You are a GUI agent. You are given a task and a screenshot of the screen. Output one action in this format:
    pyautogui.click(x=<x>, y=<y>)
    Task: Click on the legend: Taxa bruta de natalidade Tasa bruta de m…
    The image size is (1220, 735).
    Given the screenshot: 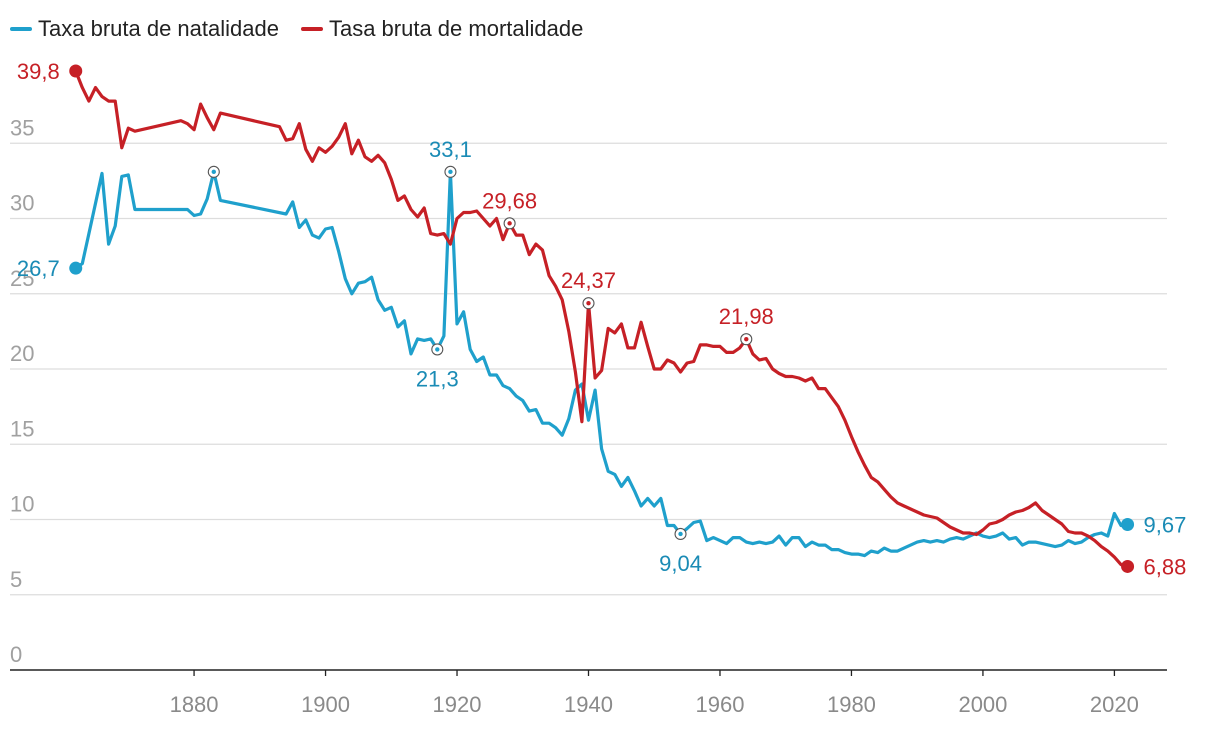 What is the action you would take?
    pyautogui.click(x=307, y=29)
    